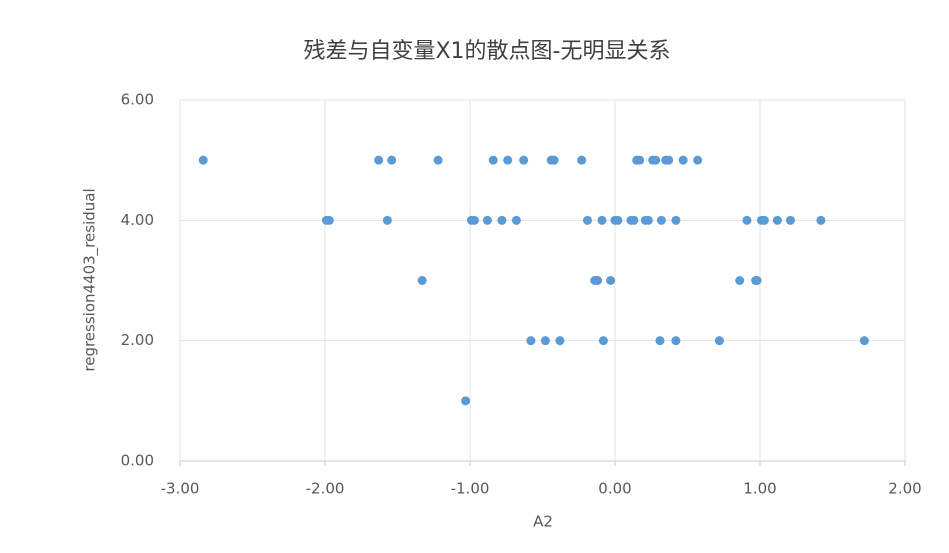  I want to click on x-tick-label: 2.00, so click(904, 489).